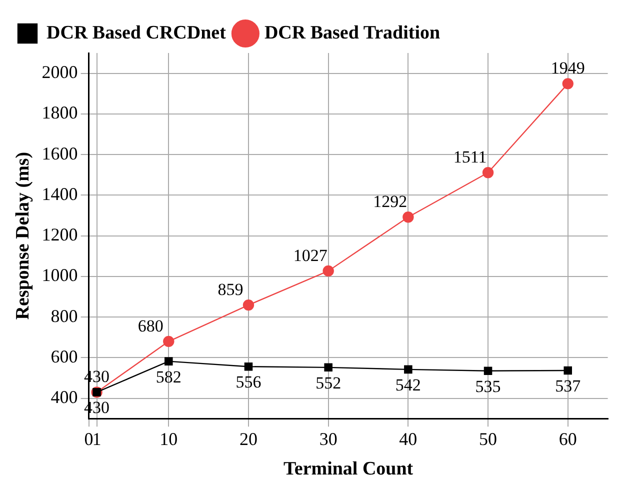 The height and width of the screenshot is (493, 622). What do you see at coordinates (408, 384) in the screenshot?
I see `data-label: 542` at bounding box center [408, 384].